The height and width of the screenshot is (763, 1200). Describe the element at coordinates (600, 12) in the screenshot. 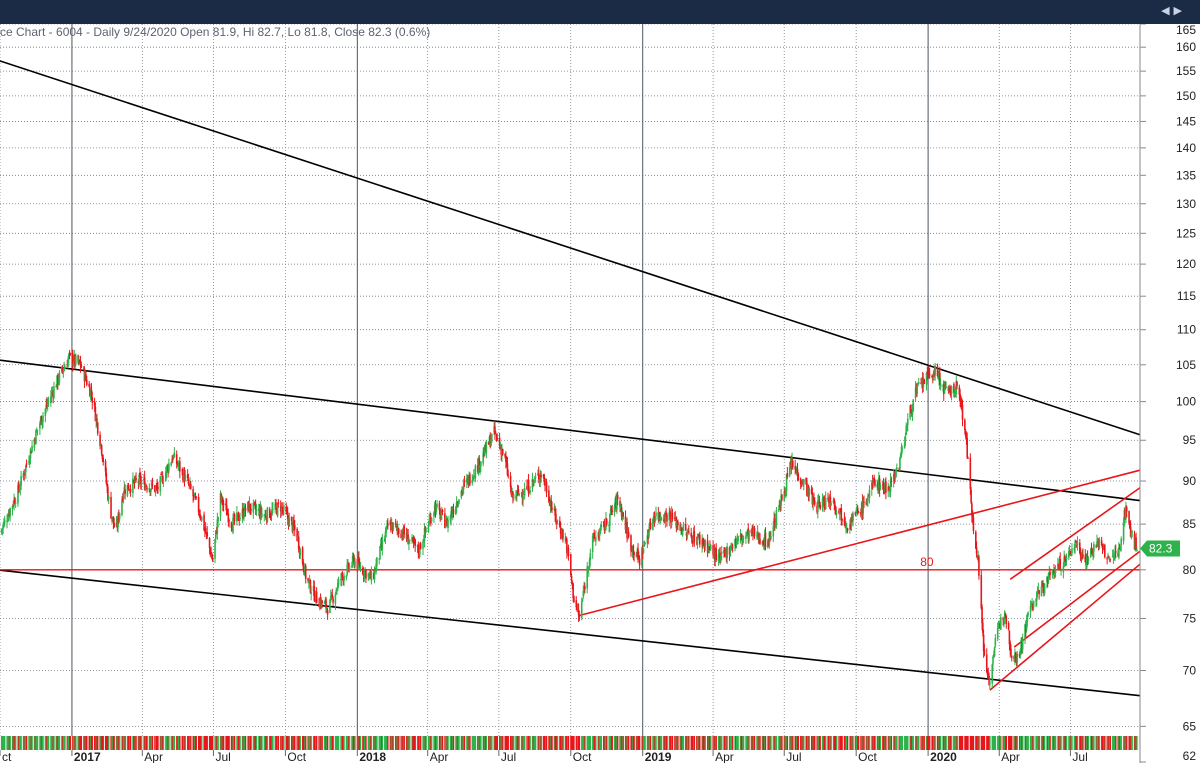

I see `title-bar: ◀▶` at that location.